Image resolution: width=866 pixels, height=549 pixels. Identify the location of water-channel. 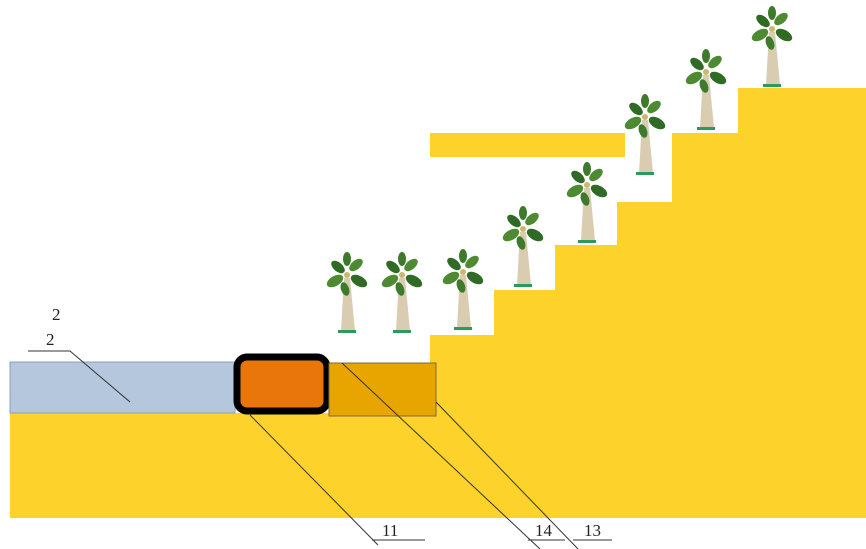
(122, 387).